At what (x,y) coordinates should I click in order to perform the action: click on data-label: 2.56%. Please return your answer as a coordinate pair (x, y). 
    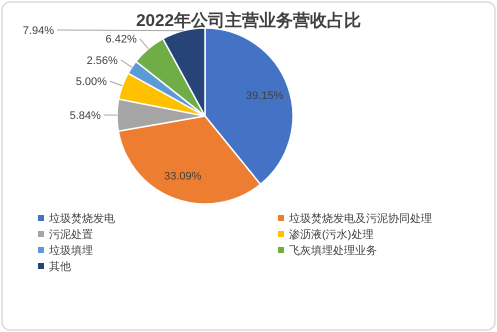
    Looking at the image, I should click on (102, 60).